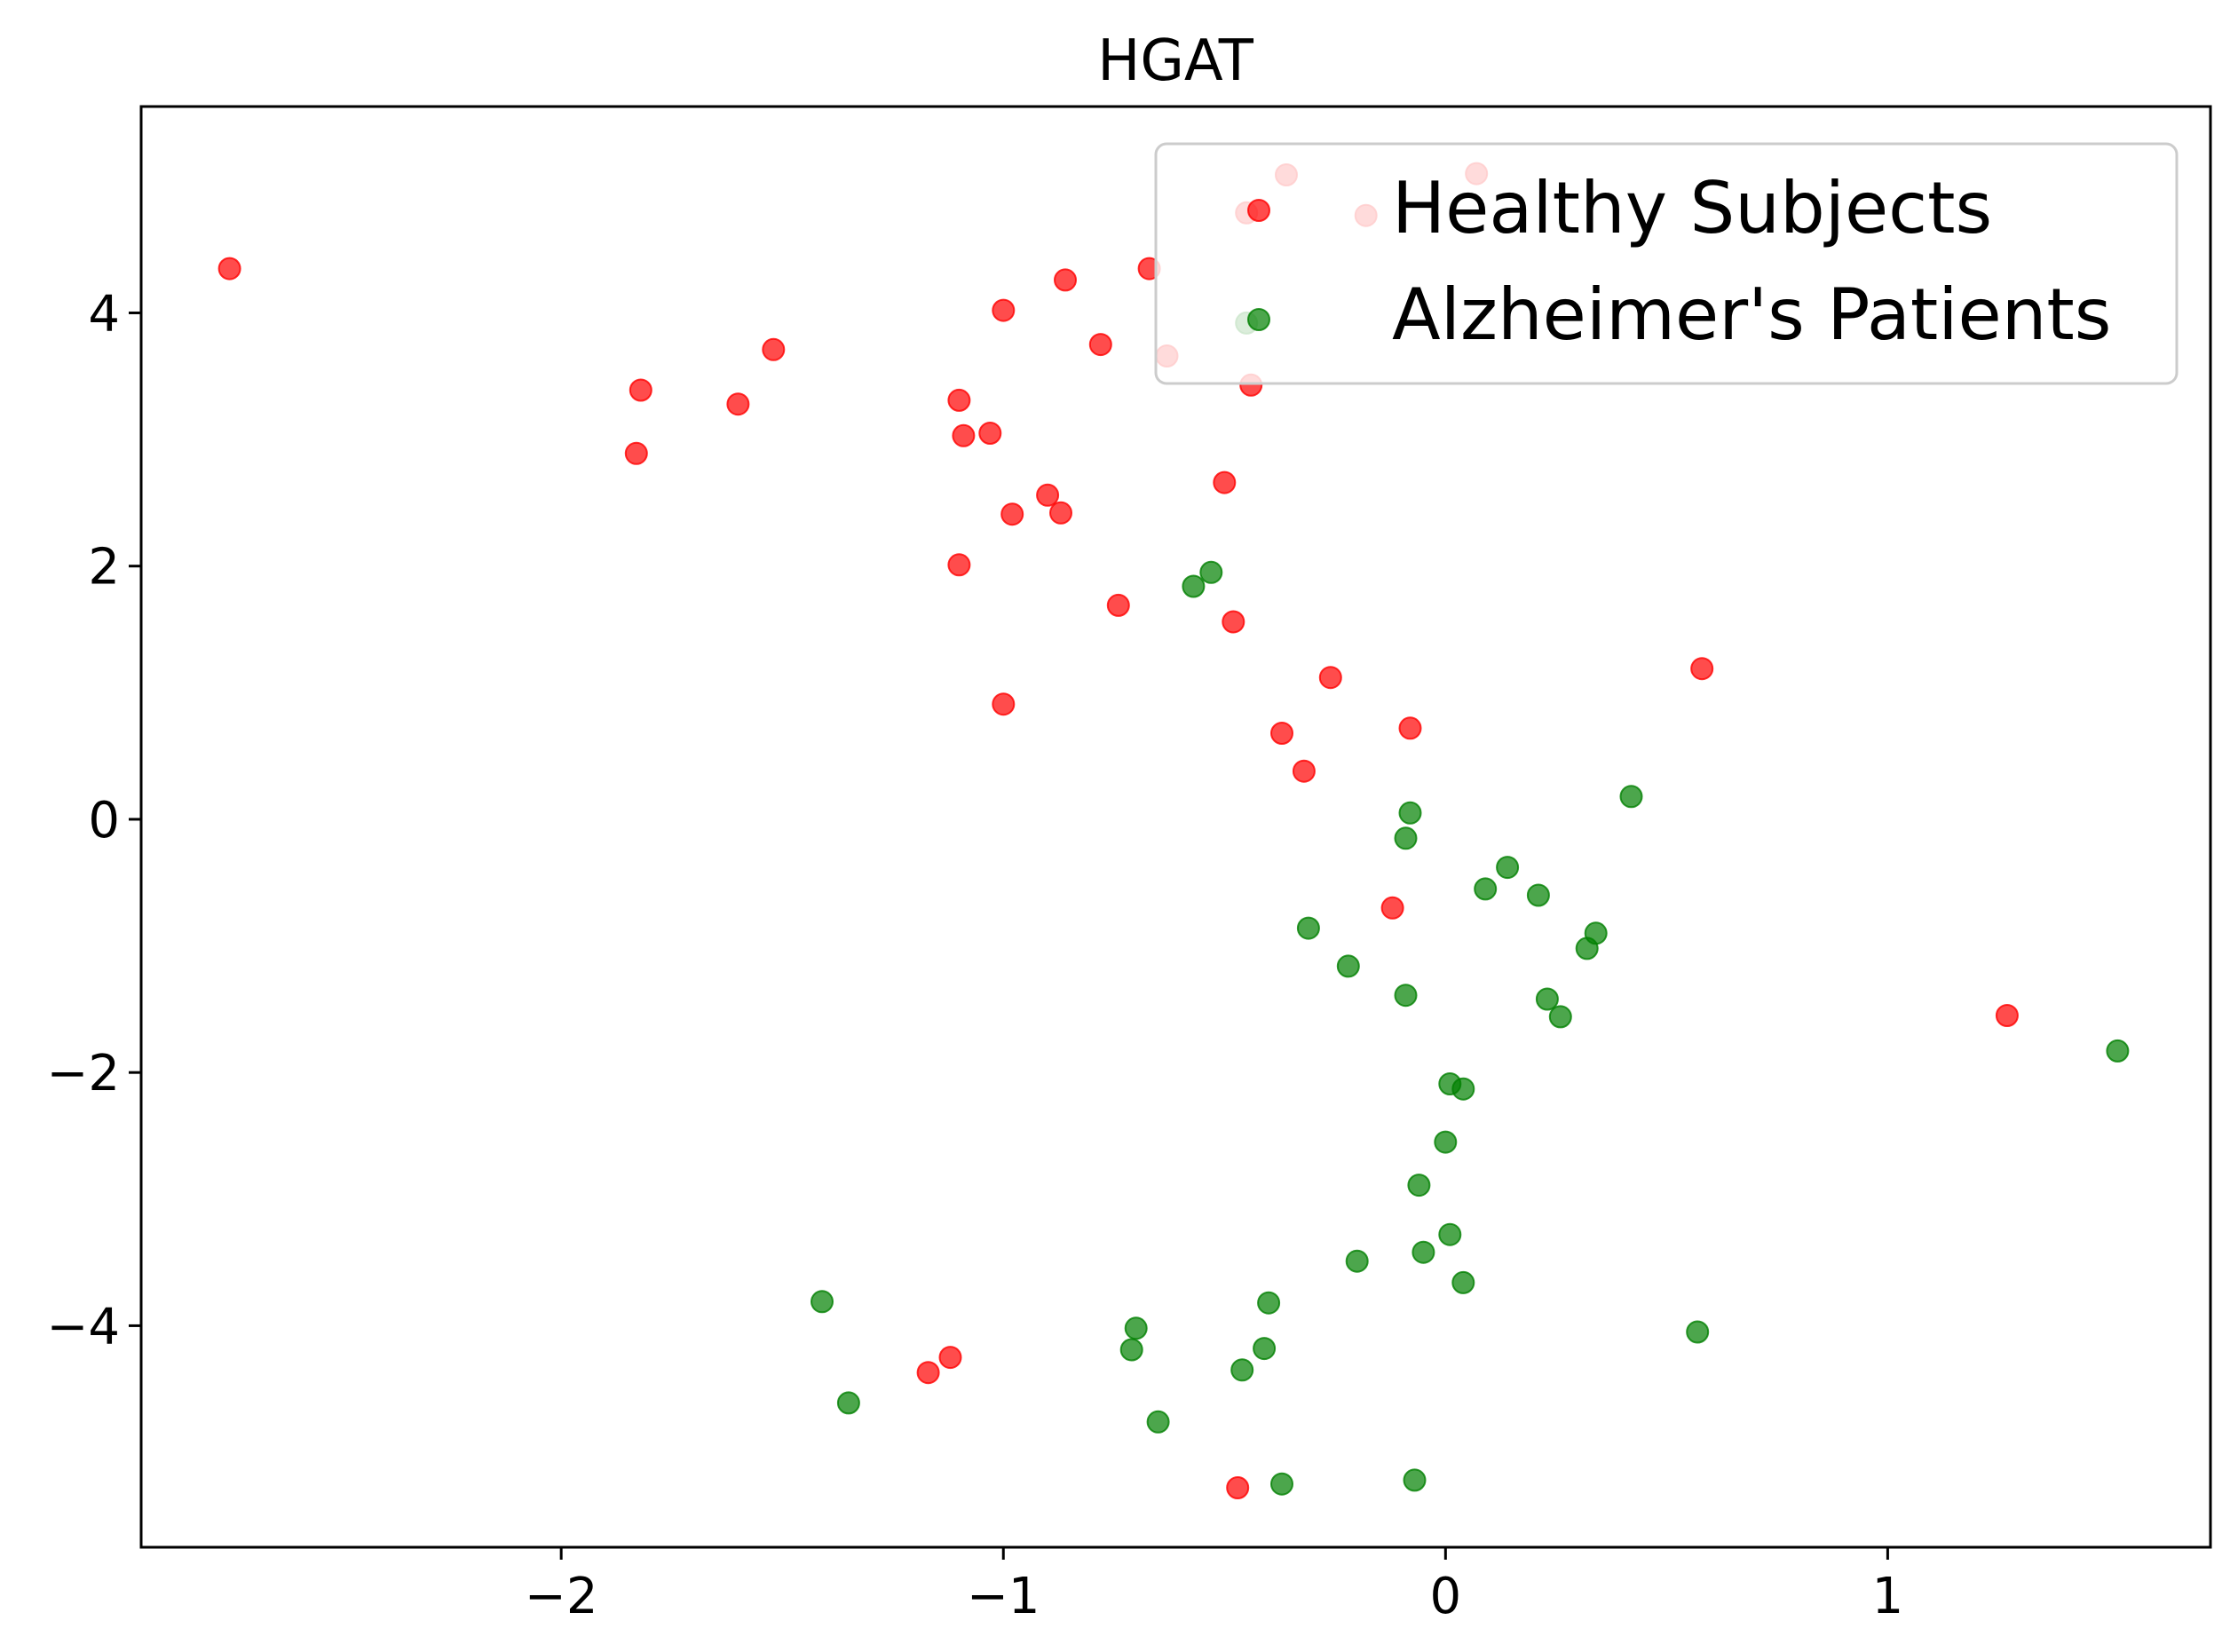 The height and width of the screenshot is (1652, 2230). Describe the element at coordinates (83, 1327) in the screenshot. I see `y-tick-label: −4` at that location.